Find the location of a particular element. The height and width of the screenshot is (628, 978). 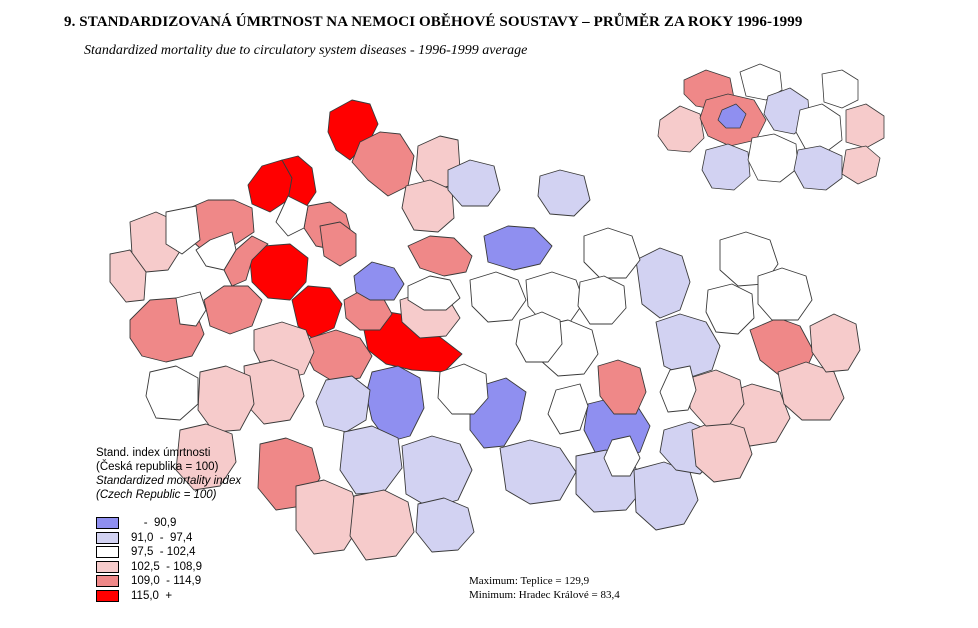

inset-region-southeast is located at coordinates (818, 168).